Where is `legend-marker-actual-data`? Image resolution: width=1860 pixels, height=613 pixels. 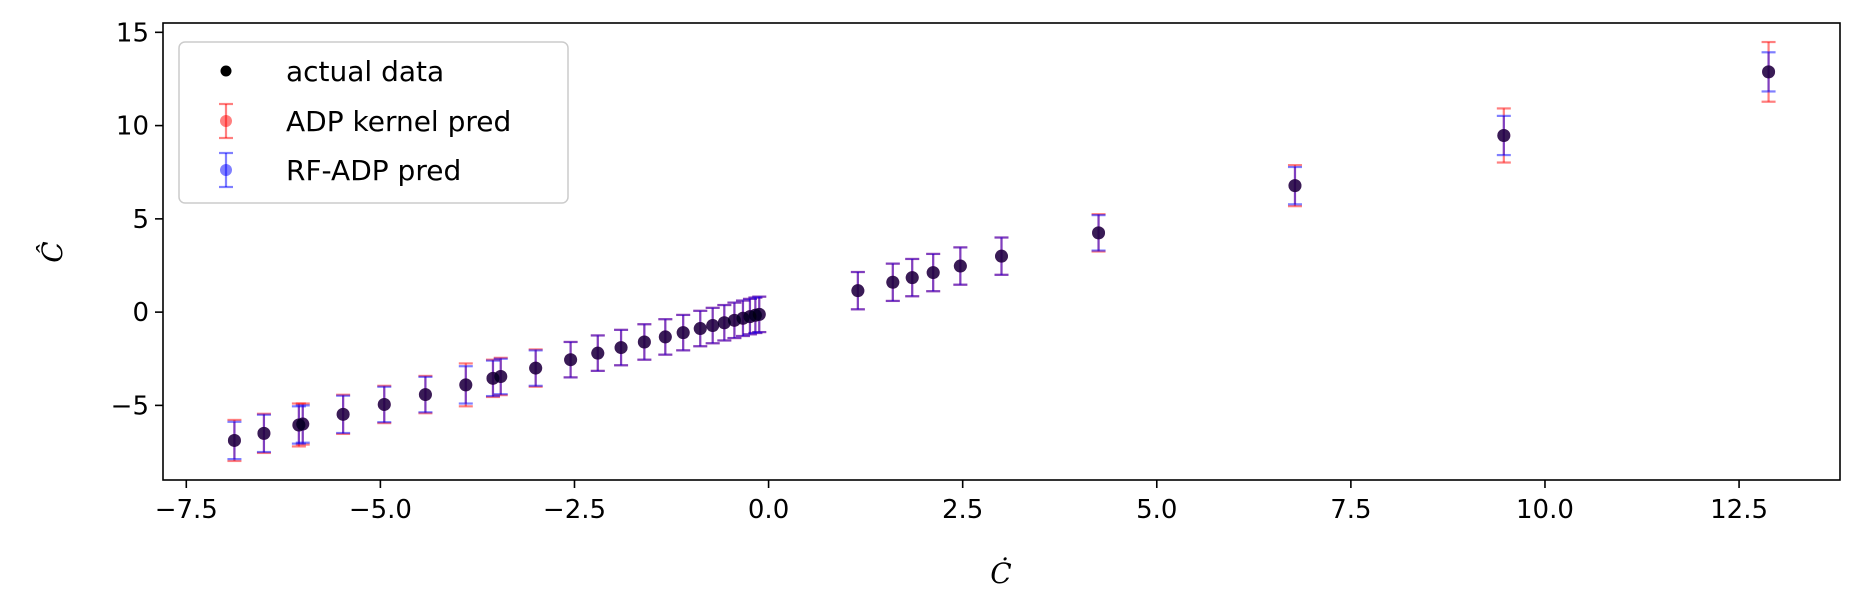
legend-marker-actual-data is located at coordinates (226, 71).